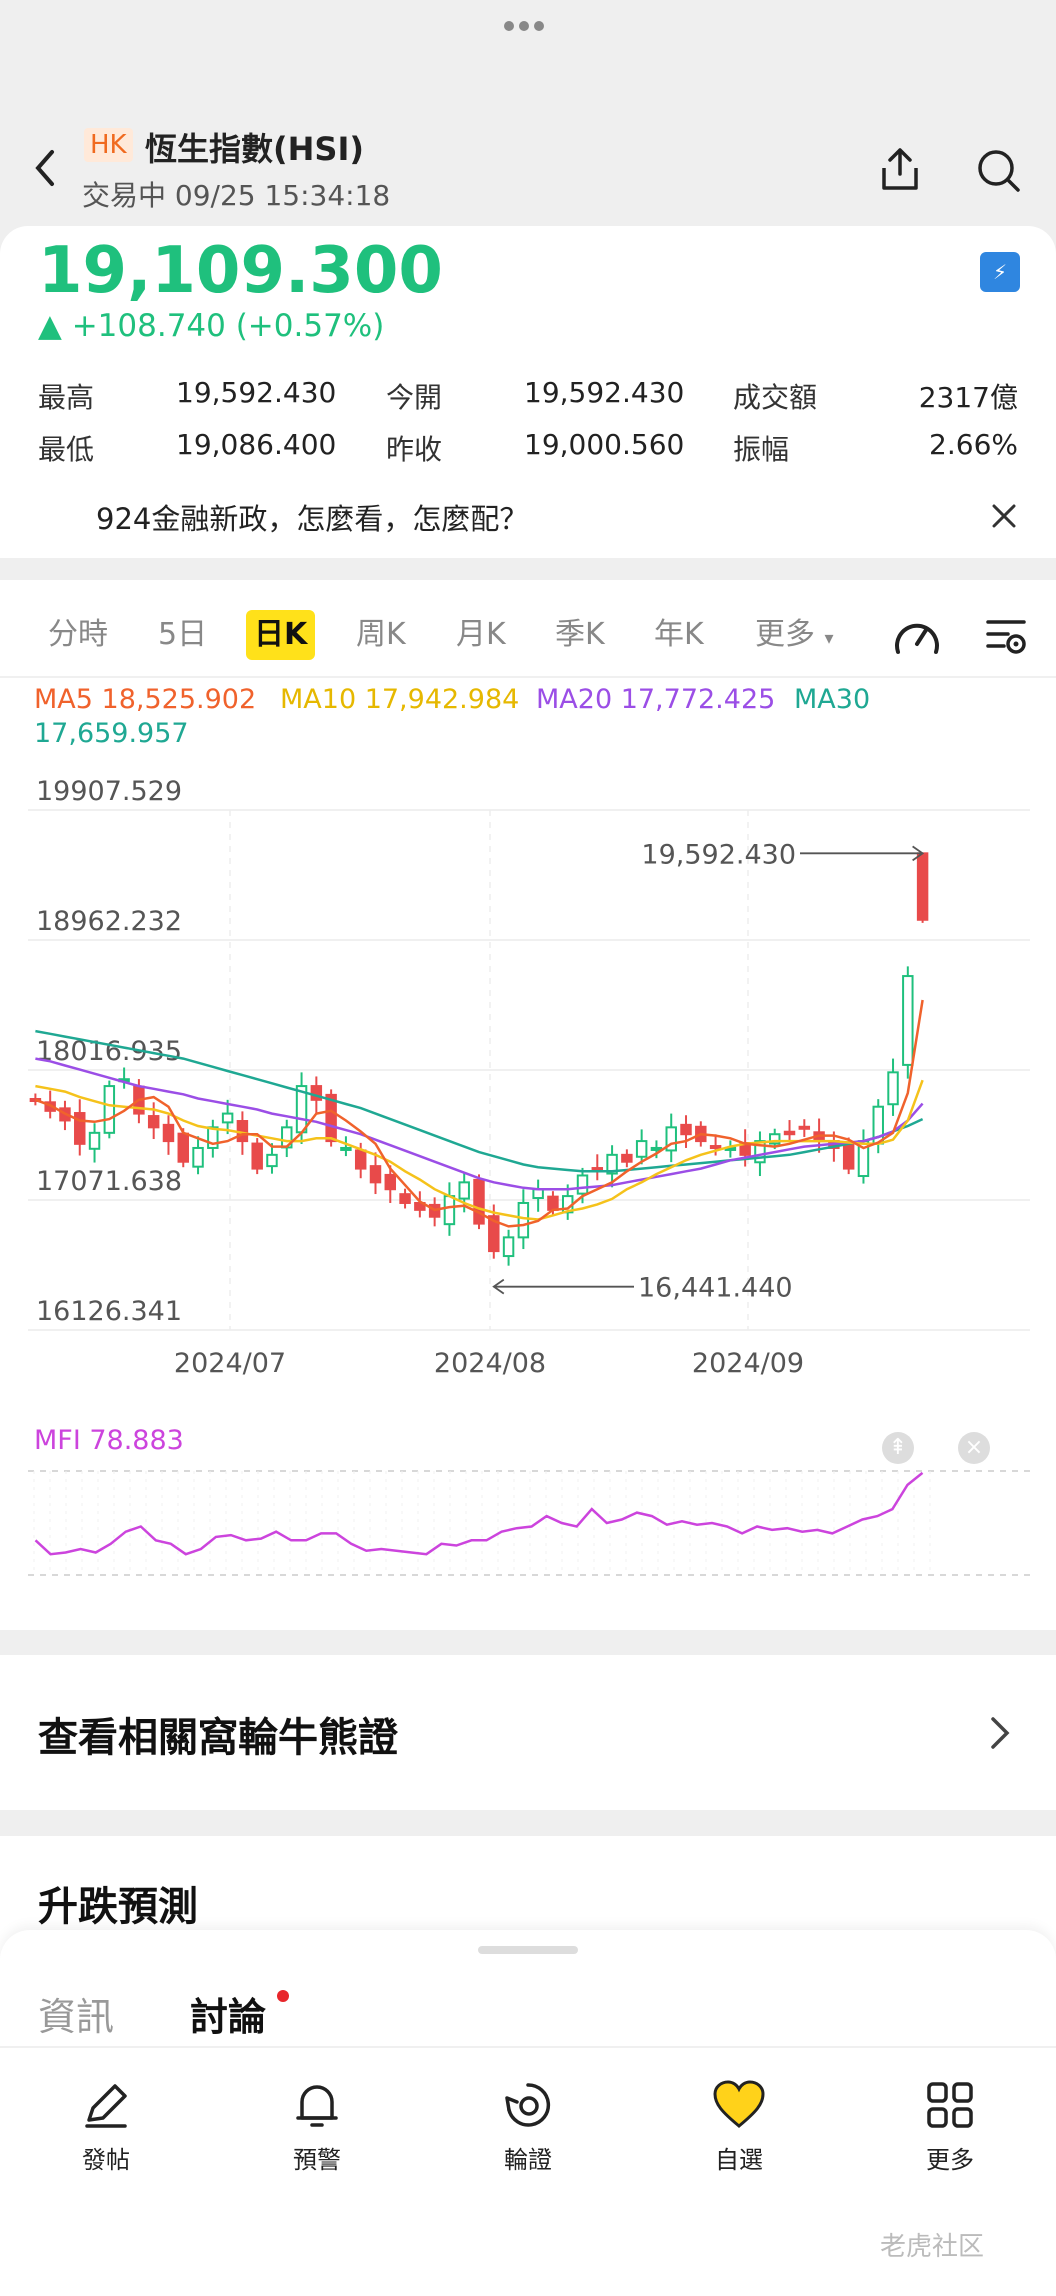  I want to click on period-monthly: 月K, so click(481, 634).